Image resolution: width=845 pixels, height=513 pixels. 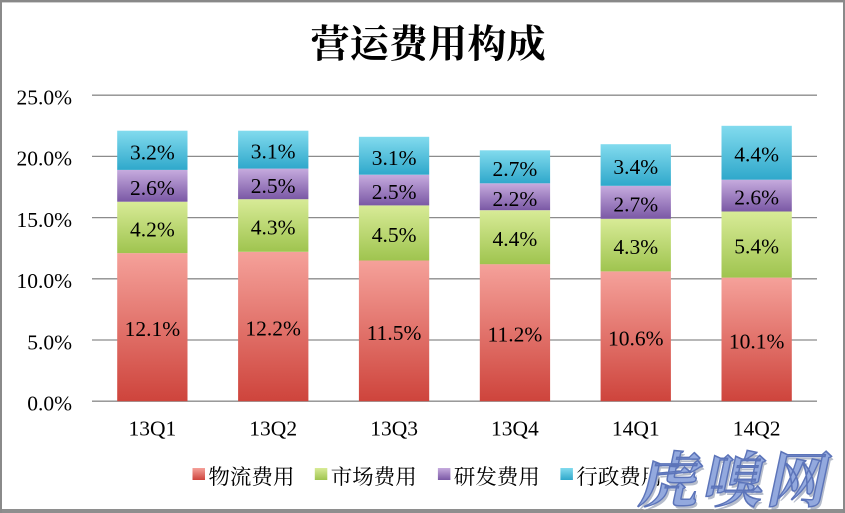 What do you see at coordinates (635, 167) in the screenshot?
I see `svg-text: 3.4%` at bounding box center [635, 167].